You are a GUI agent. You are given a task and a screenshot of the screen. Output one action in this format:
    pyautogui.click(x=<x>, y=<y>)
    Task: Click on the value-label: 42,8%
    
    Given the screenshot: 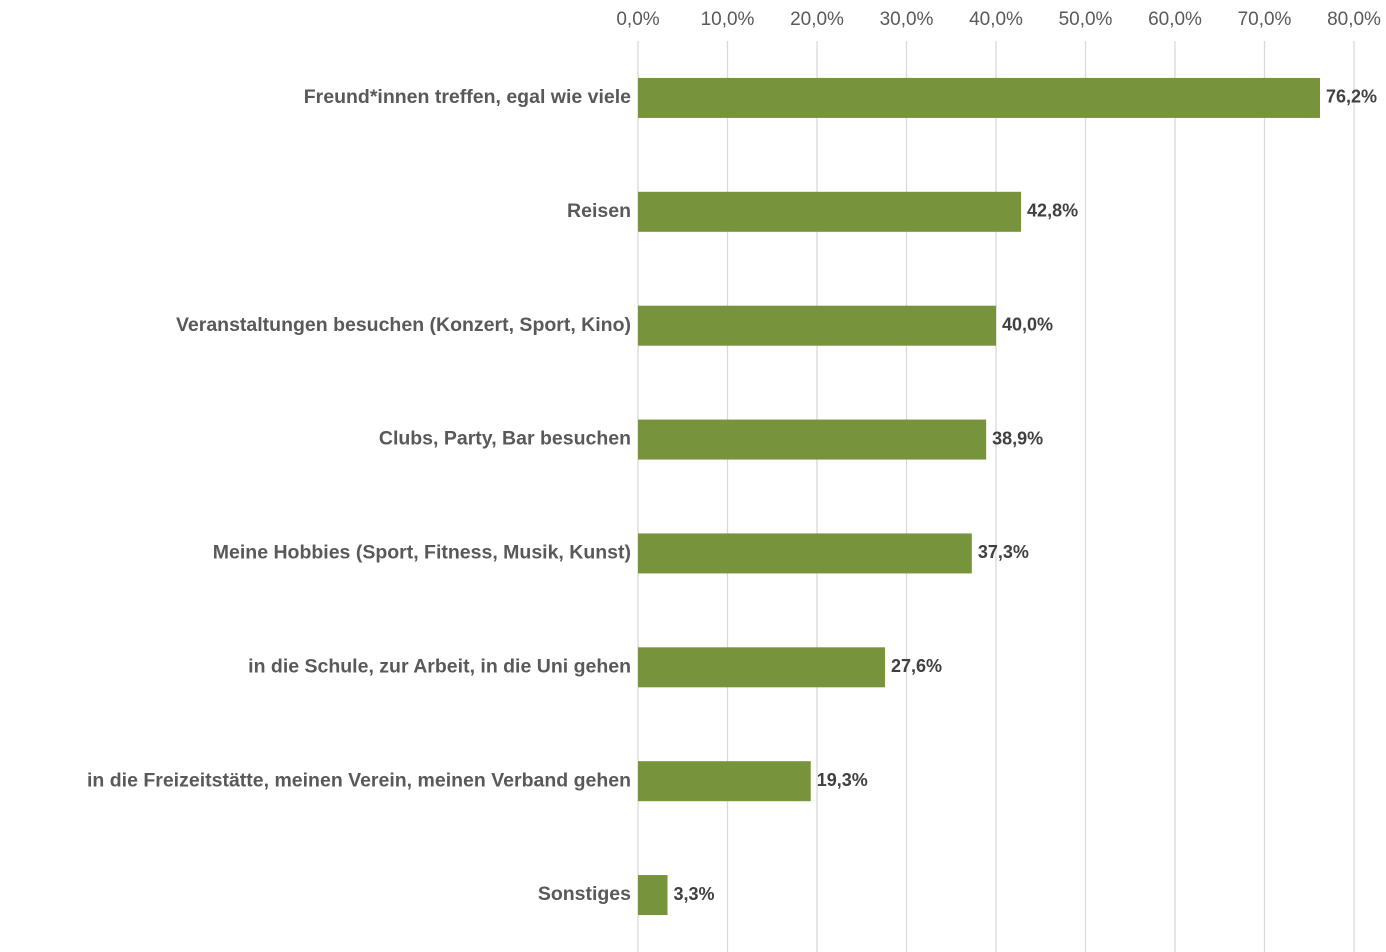 What is the action you would take?
    pyautogui.click(x=1052, y=211)
    